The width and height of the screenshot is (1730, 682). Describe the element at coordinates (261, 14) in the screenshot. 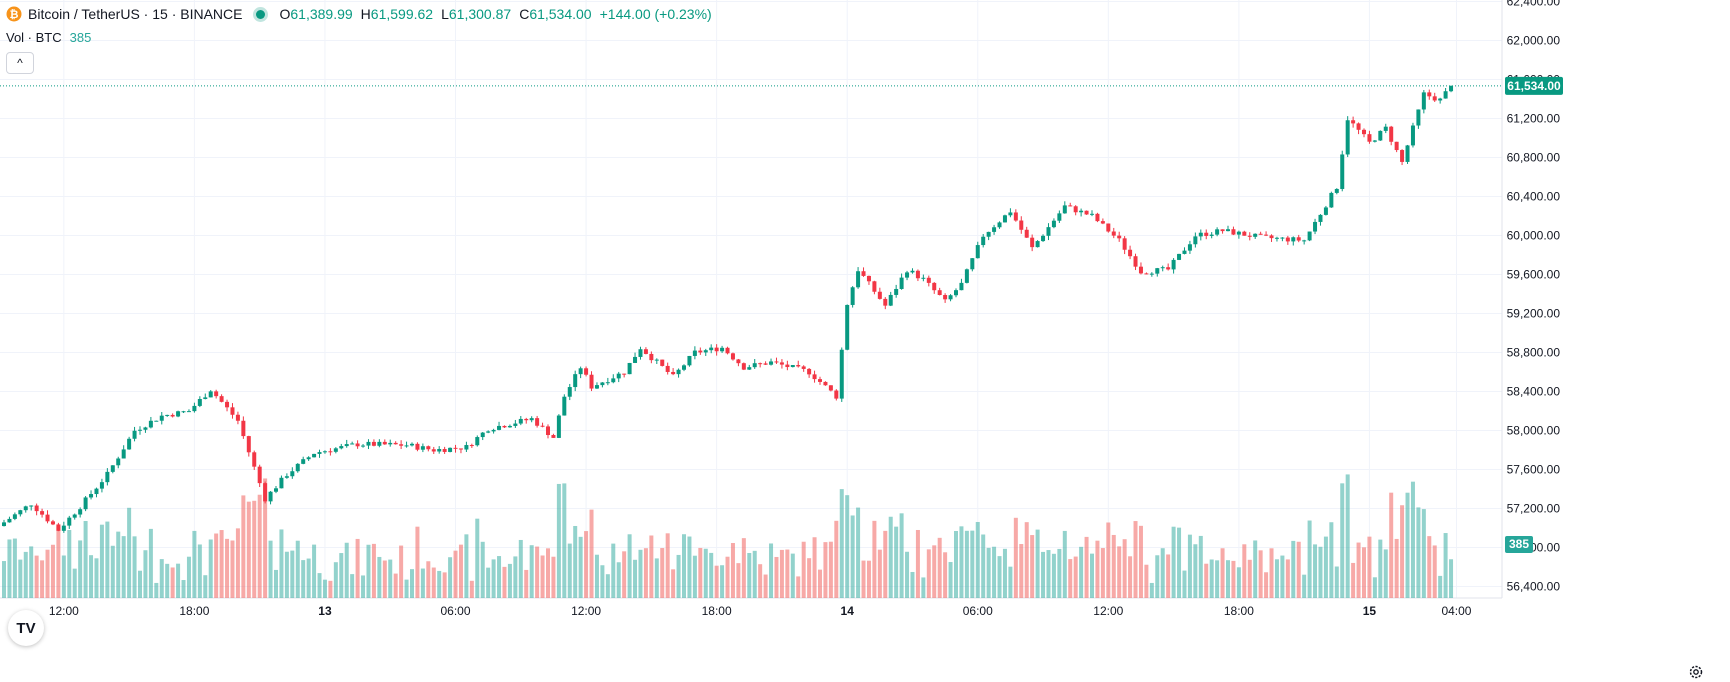

I see `market-status-icon` at that location.